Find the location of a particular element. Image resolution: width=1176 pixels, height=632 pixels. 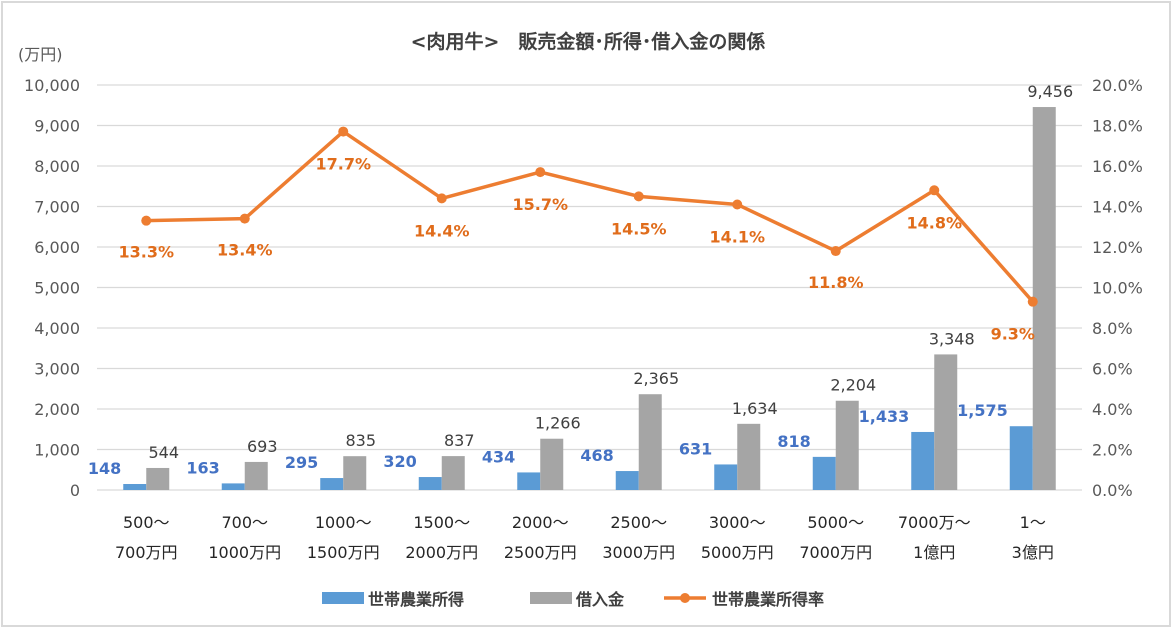

legend-label-loan: 借入金 is located at coordinates (600, 599).